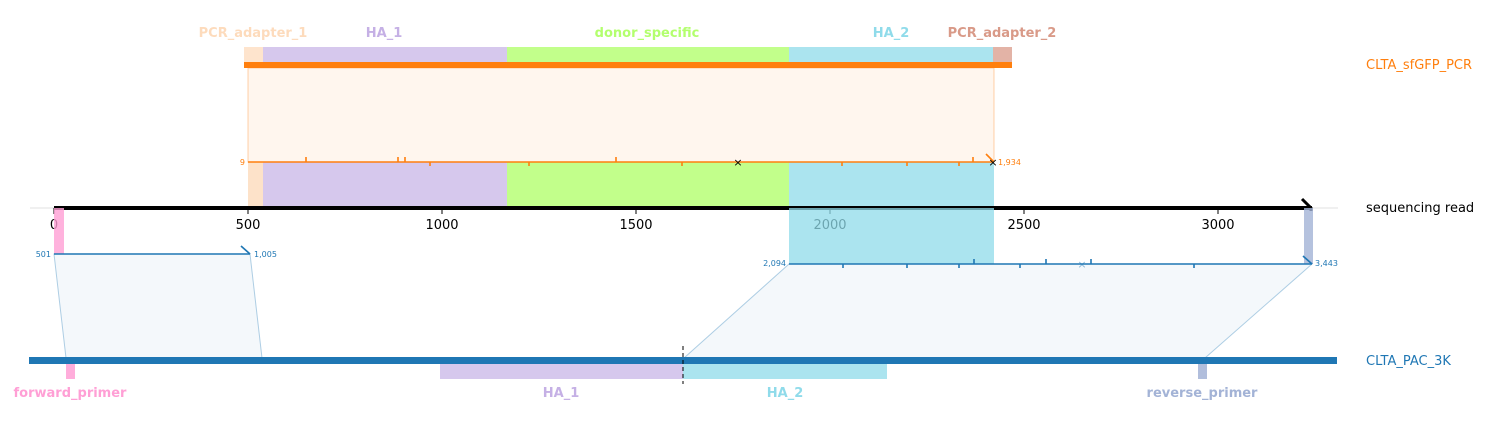 The height and width of the screenshot is (426, 1491). Describe the element at coordinates (43, 254) in the screenshot. I see `bottom-alignment-1-start-label: 501` at that location.